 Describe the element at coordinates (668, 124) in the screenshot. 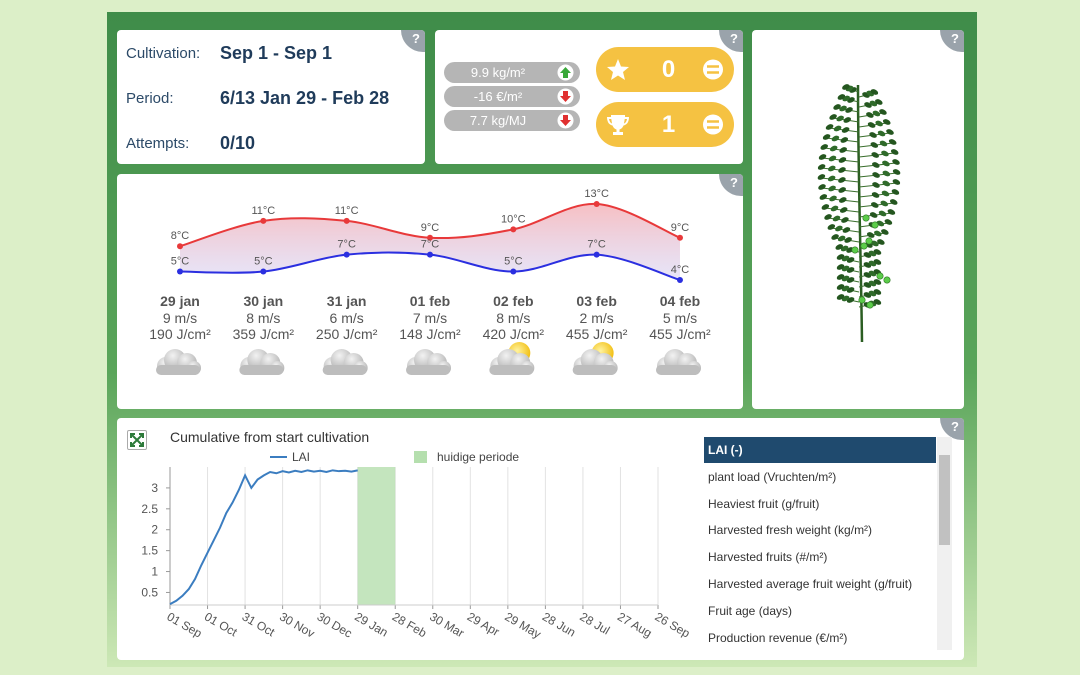

I see `score-value: 1` at that location.